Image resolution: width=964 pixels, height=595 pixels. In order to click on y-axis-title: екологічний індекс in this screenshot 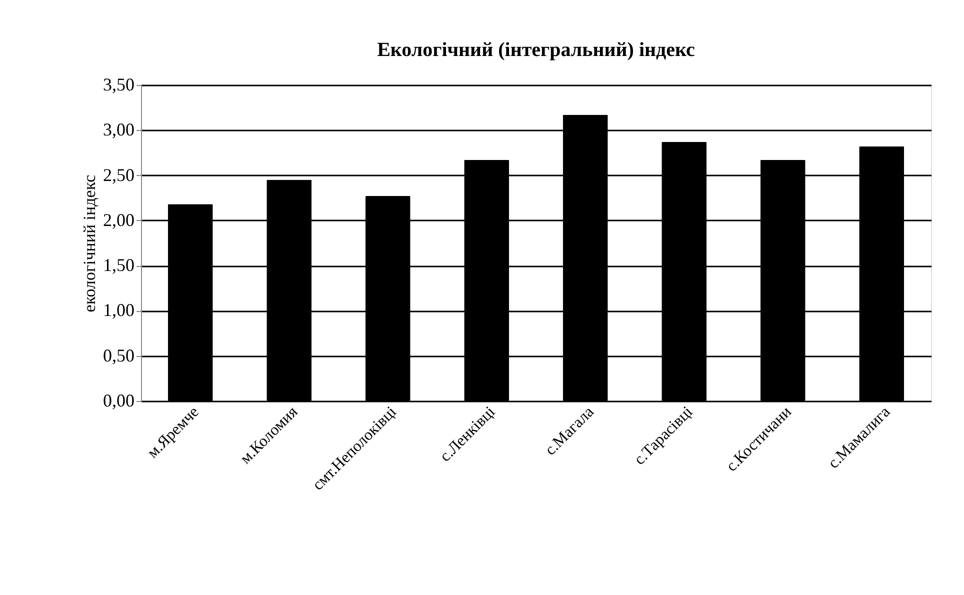, I will do `click(89, 243)`.